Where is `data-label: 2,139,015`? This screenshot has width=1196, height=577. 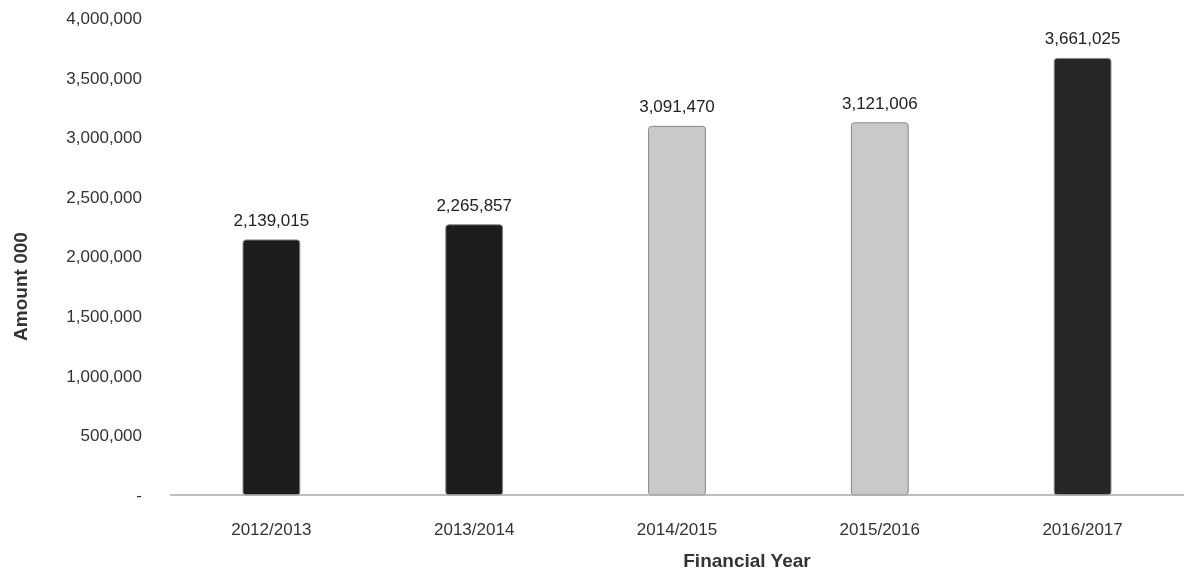 data-label: 2,139,015 is located at coordinates (271, 220).